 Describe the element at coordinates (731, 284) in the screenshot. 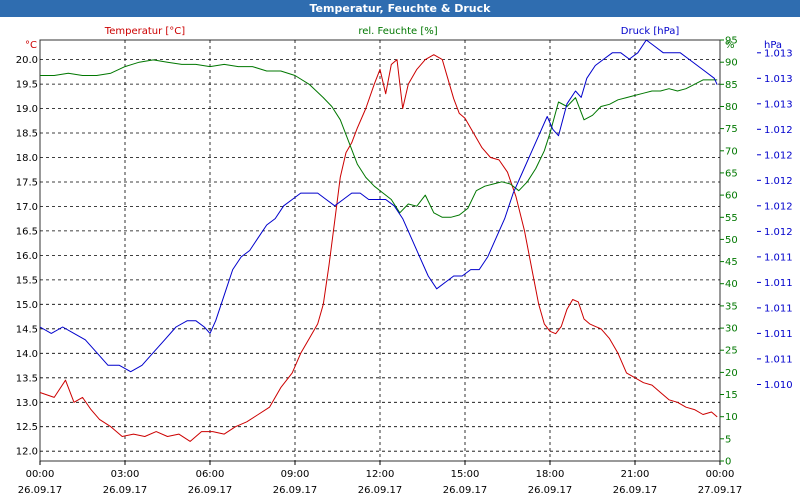

I see `humidity-tick-label: 40` at that location.